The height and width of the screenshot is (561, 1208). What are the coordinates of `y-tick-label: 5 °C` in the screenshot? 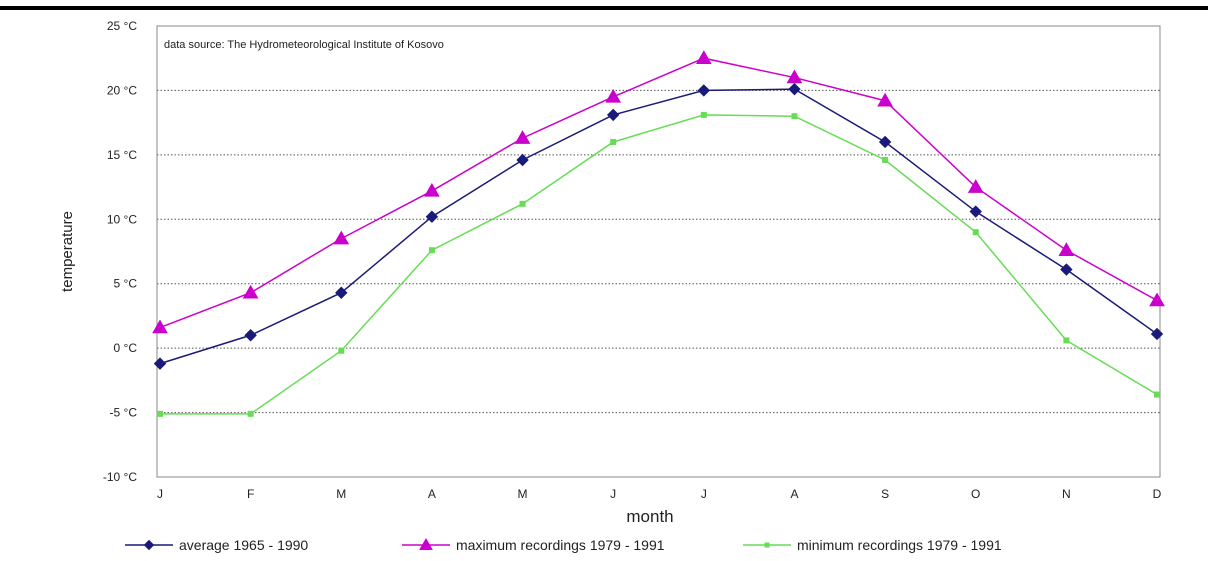 It's located at (126, 284).